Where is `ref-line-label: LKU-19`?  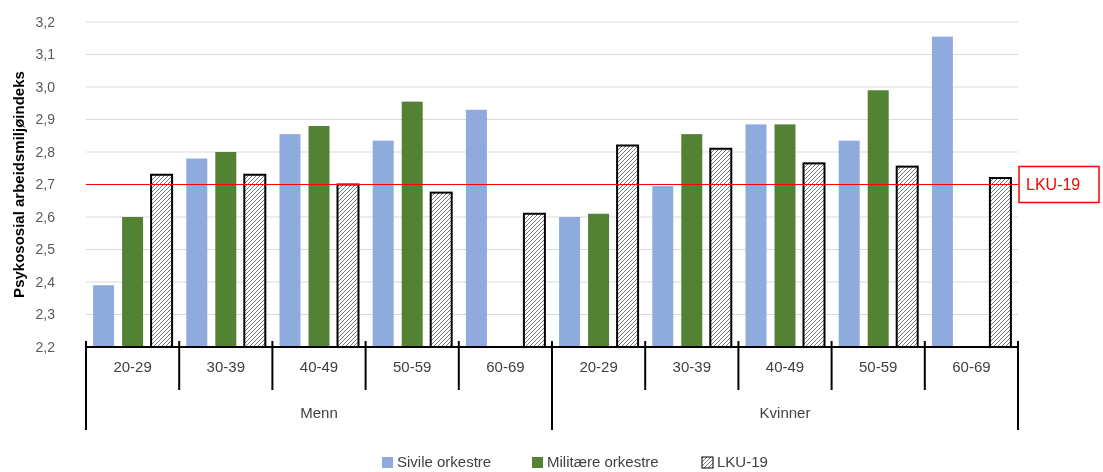 ref-line-label: LKU-19 is located at coordinates (1053, 185).